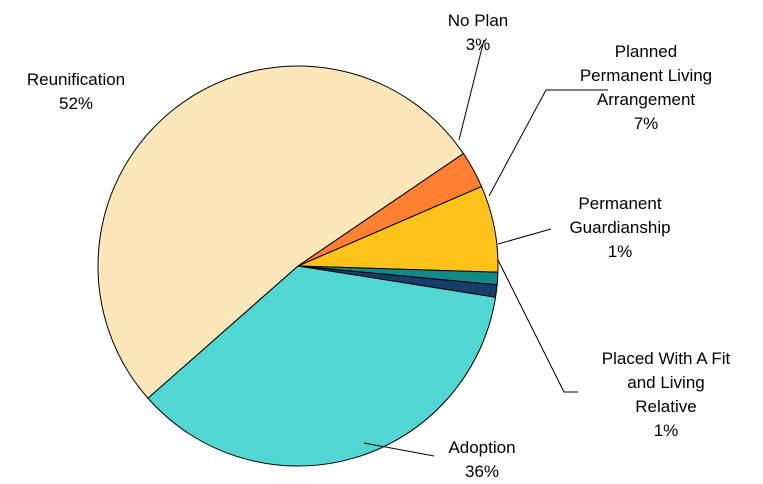 This screenshot has width=763, height=484. Describe the element at coordinates (481, 459) in the screenshot. I see `slice-label: Adoption 36%` at that location.